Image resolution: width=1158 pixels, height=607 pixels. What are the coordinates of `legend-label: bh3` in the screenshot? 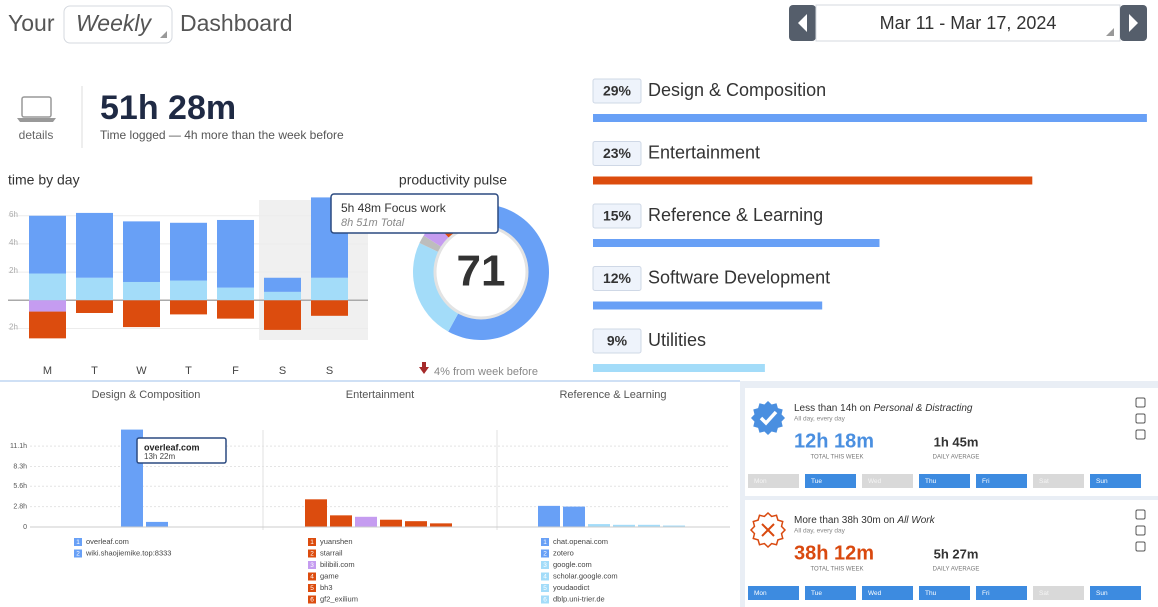 It's located at (326, 587).